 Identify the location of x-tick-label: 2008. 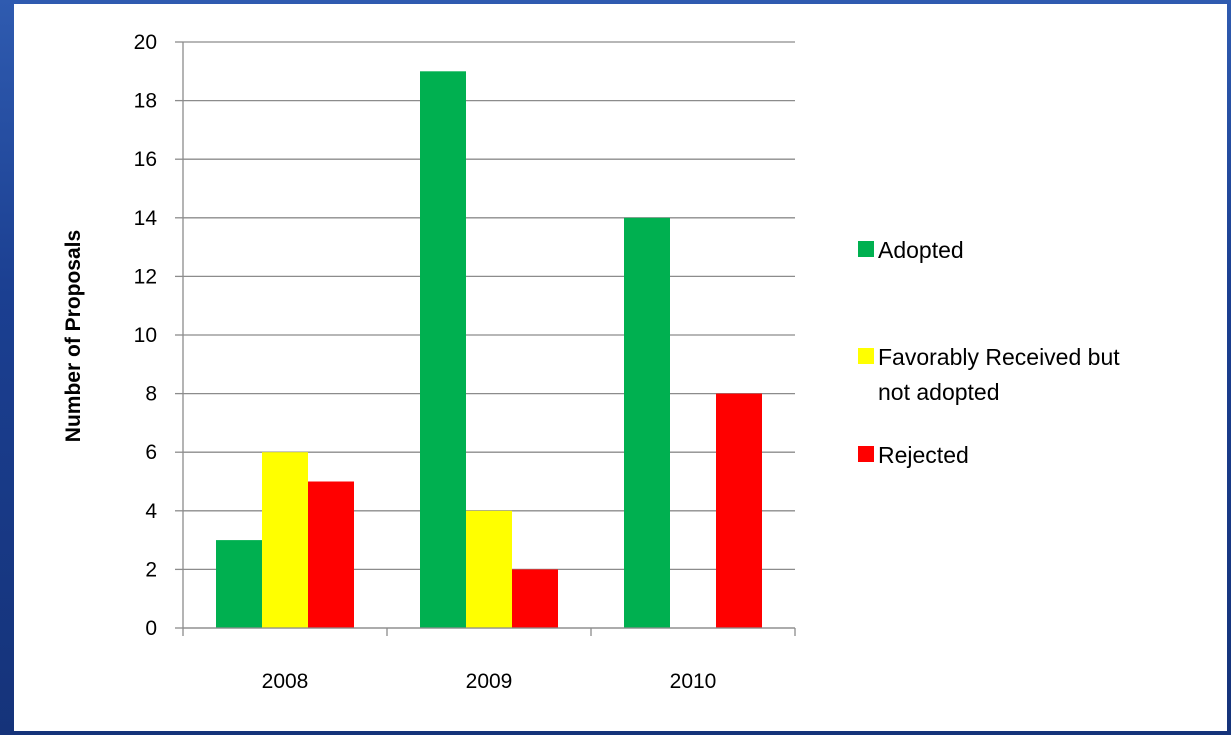
(285, 681).